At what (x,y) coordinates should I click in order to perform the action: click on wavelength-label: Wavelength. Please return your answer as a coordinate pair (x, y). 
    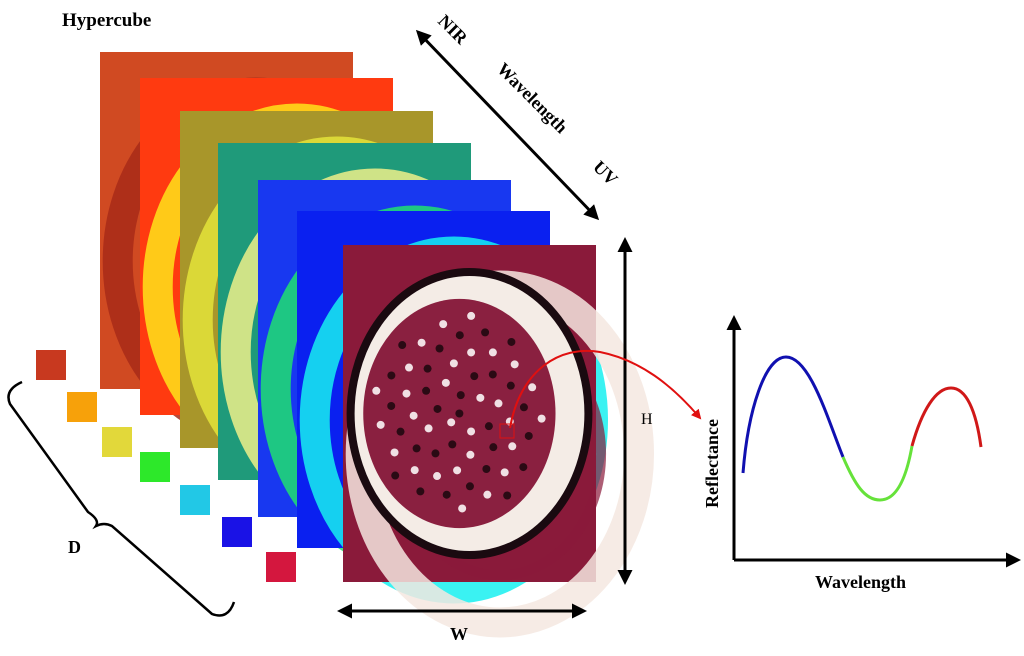
    Looking at the image, I should click on (860, 582).